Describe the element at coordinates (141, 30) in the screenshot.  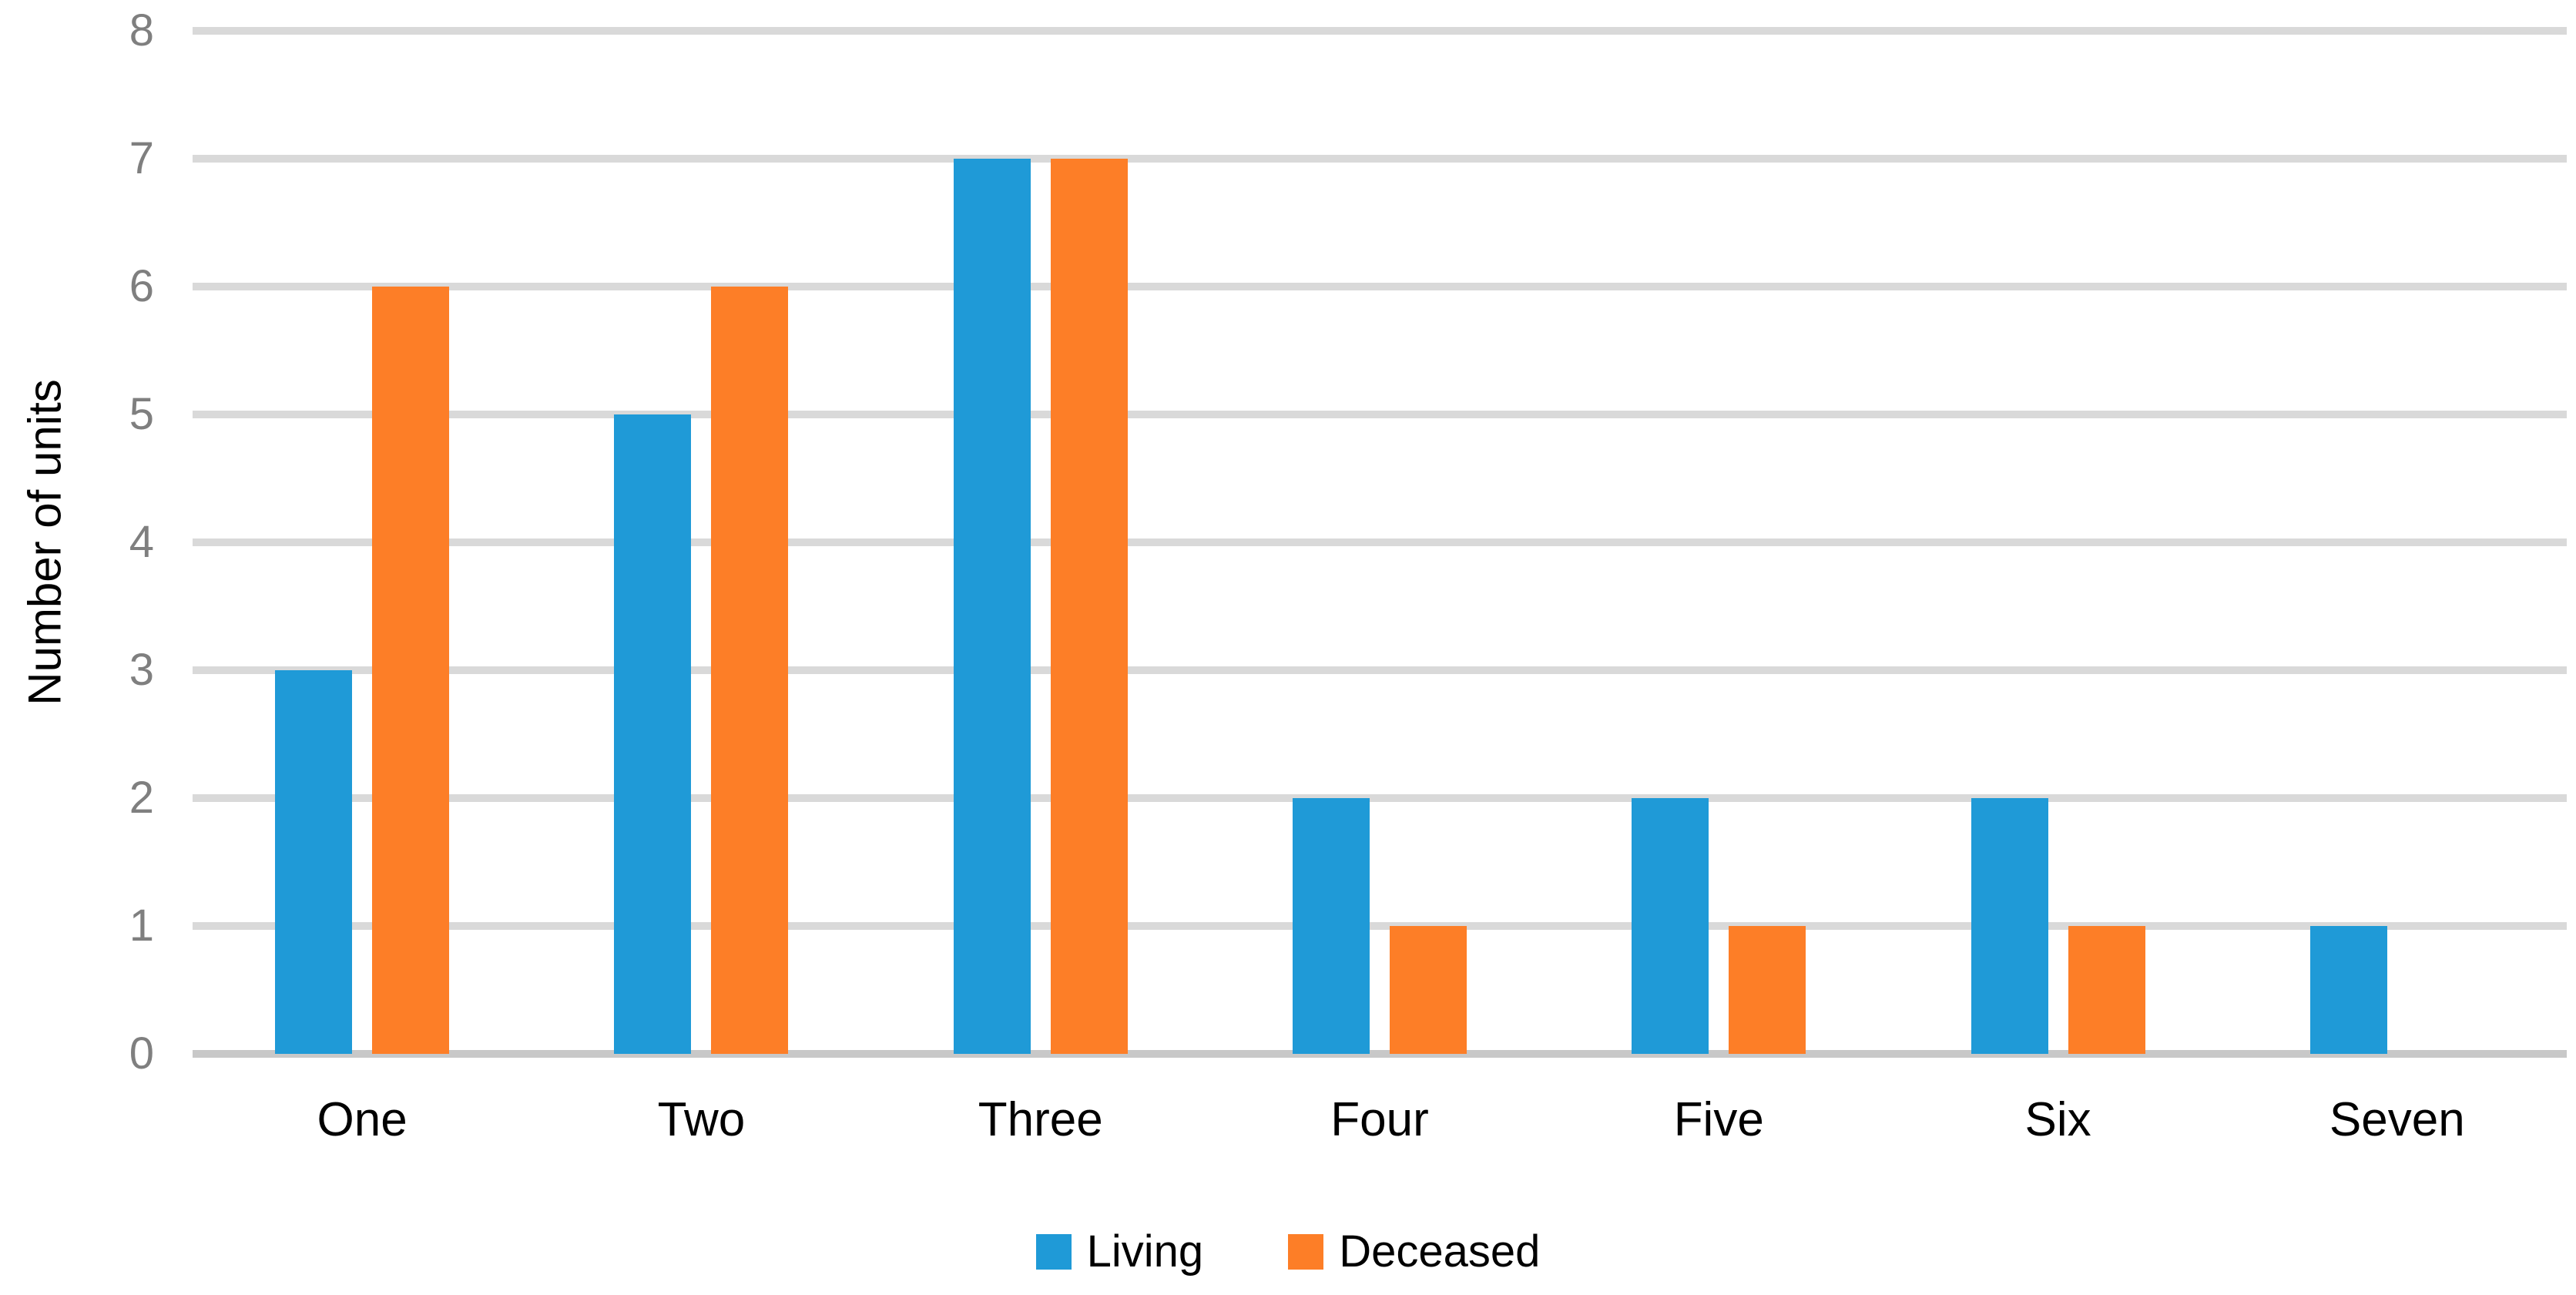
I see `y-tick-label: 8` at that location.